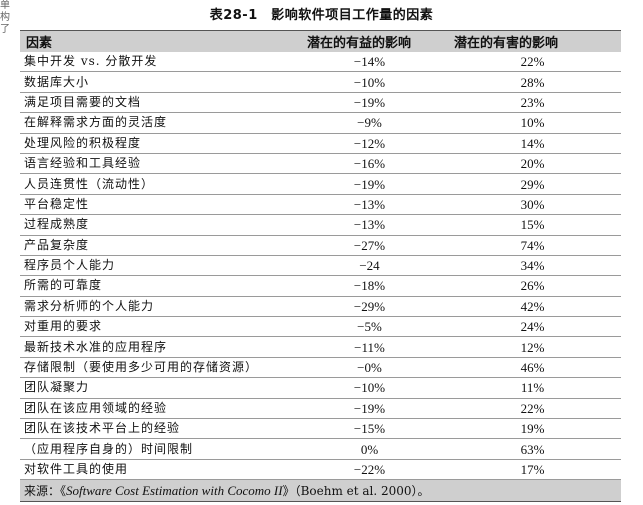  I want to click on detrimental-cell: 29%, so click(532, 184).